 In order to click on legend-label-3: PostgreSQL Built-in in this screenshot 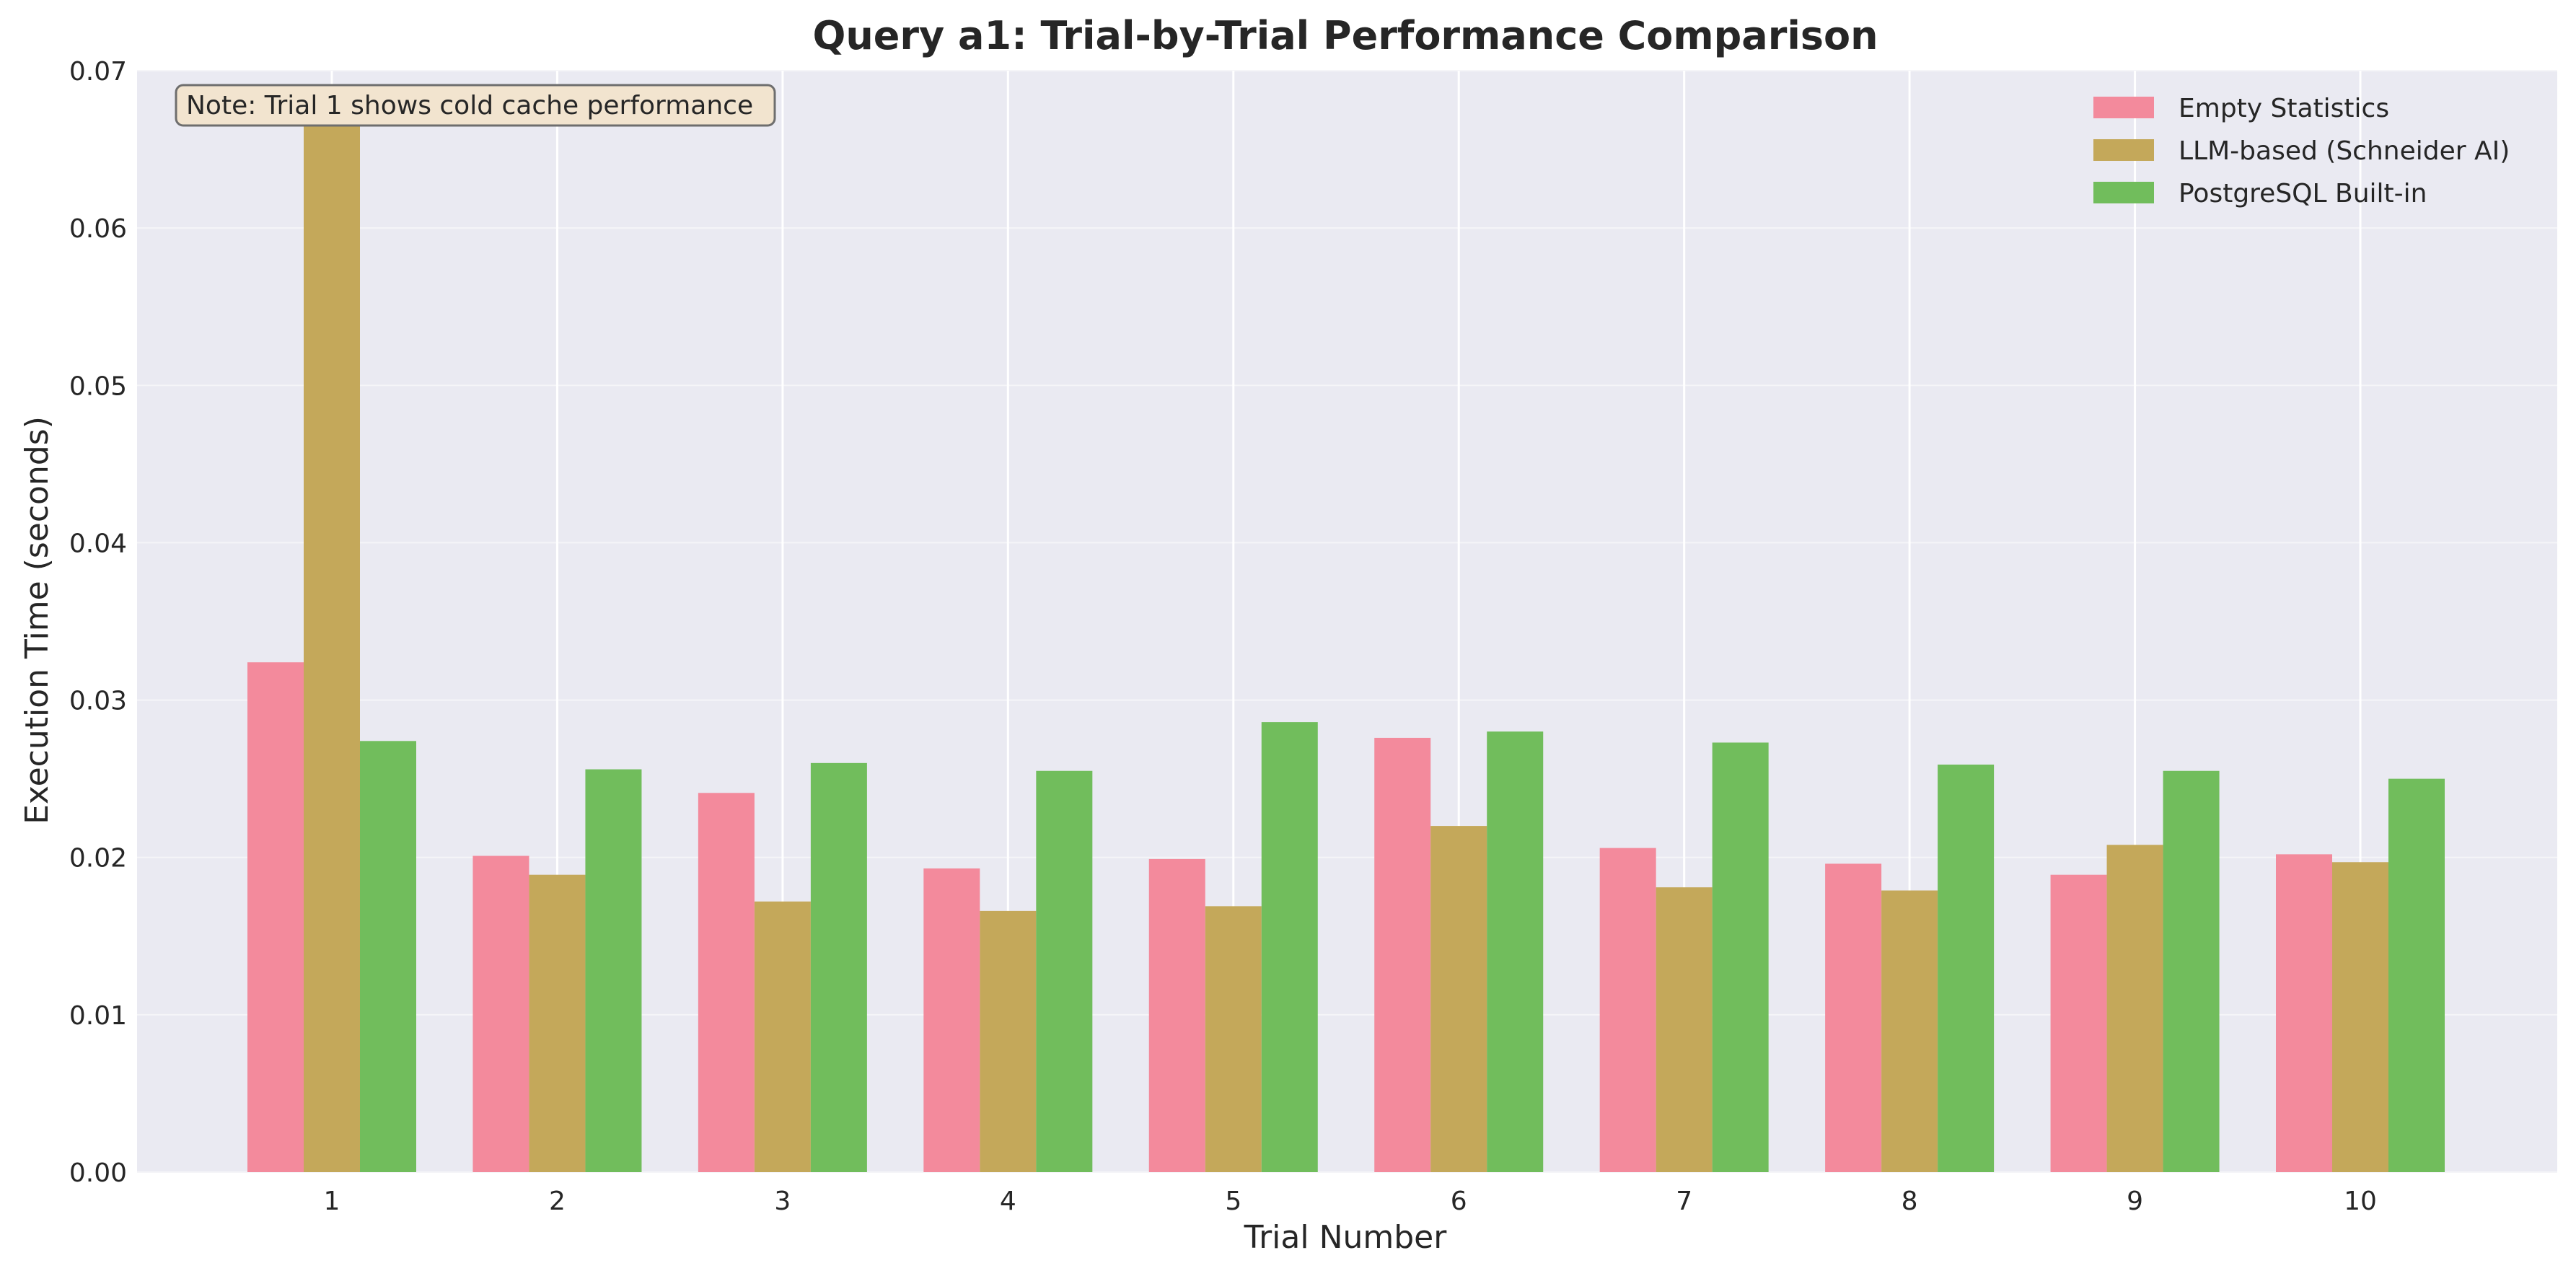, I will do `click(2303, 194)`.